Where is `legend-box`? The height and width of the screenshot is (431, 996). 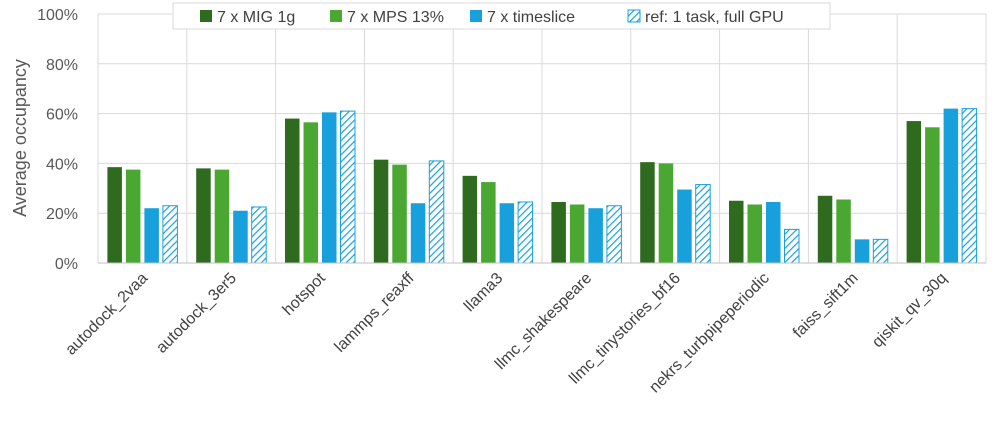
legend-box is located at coordinates (501, 16).